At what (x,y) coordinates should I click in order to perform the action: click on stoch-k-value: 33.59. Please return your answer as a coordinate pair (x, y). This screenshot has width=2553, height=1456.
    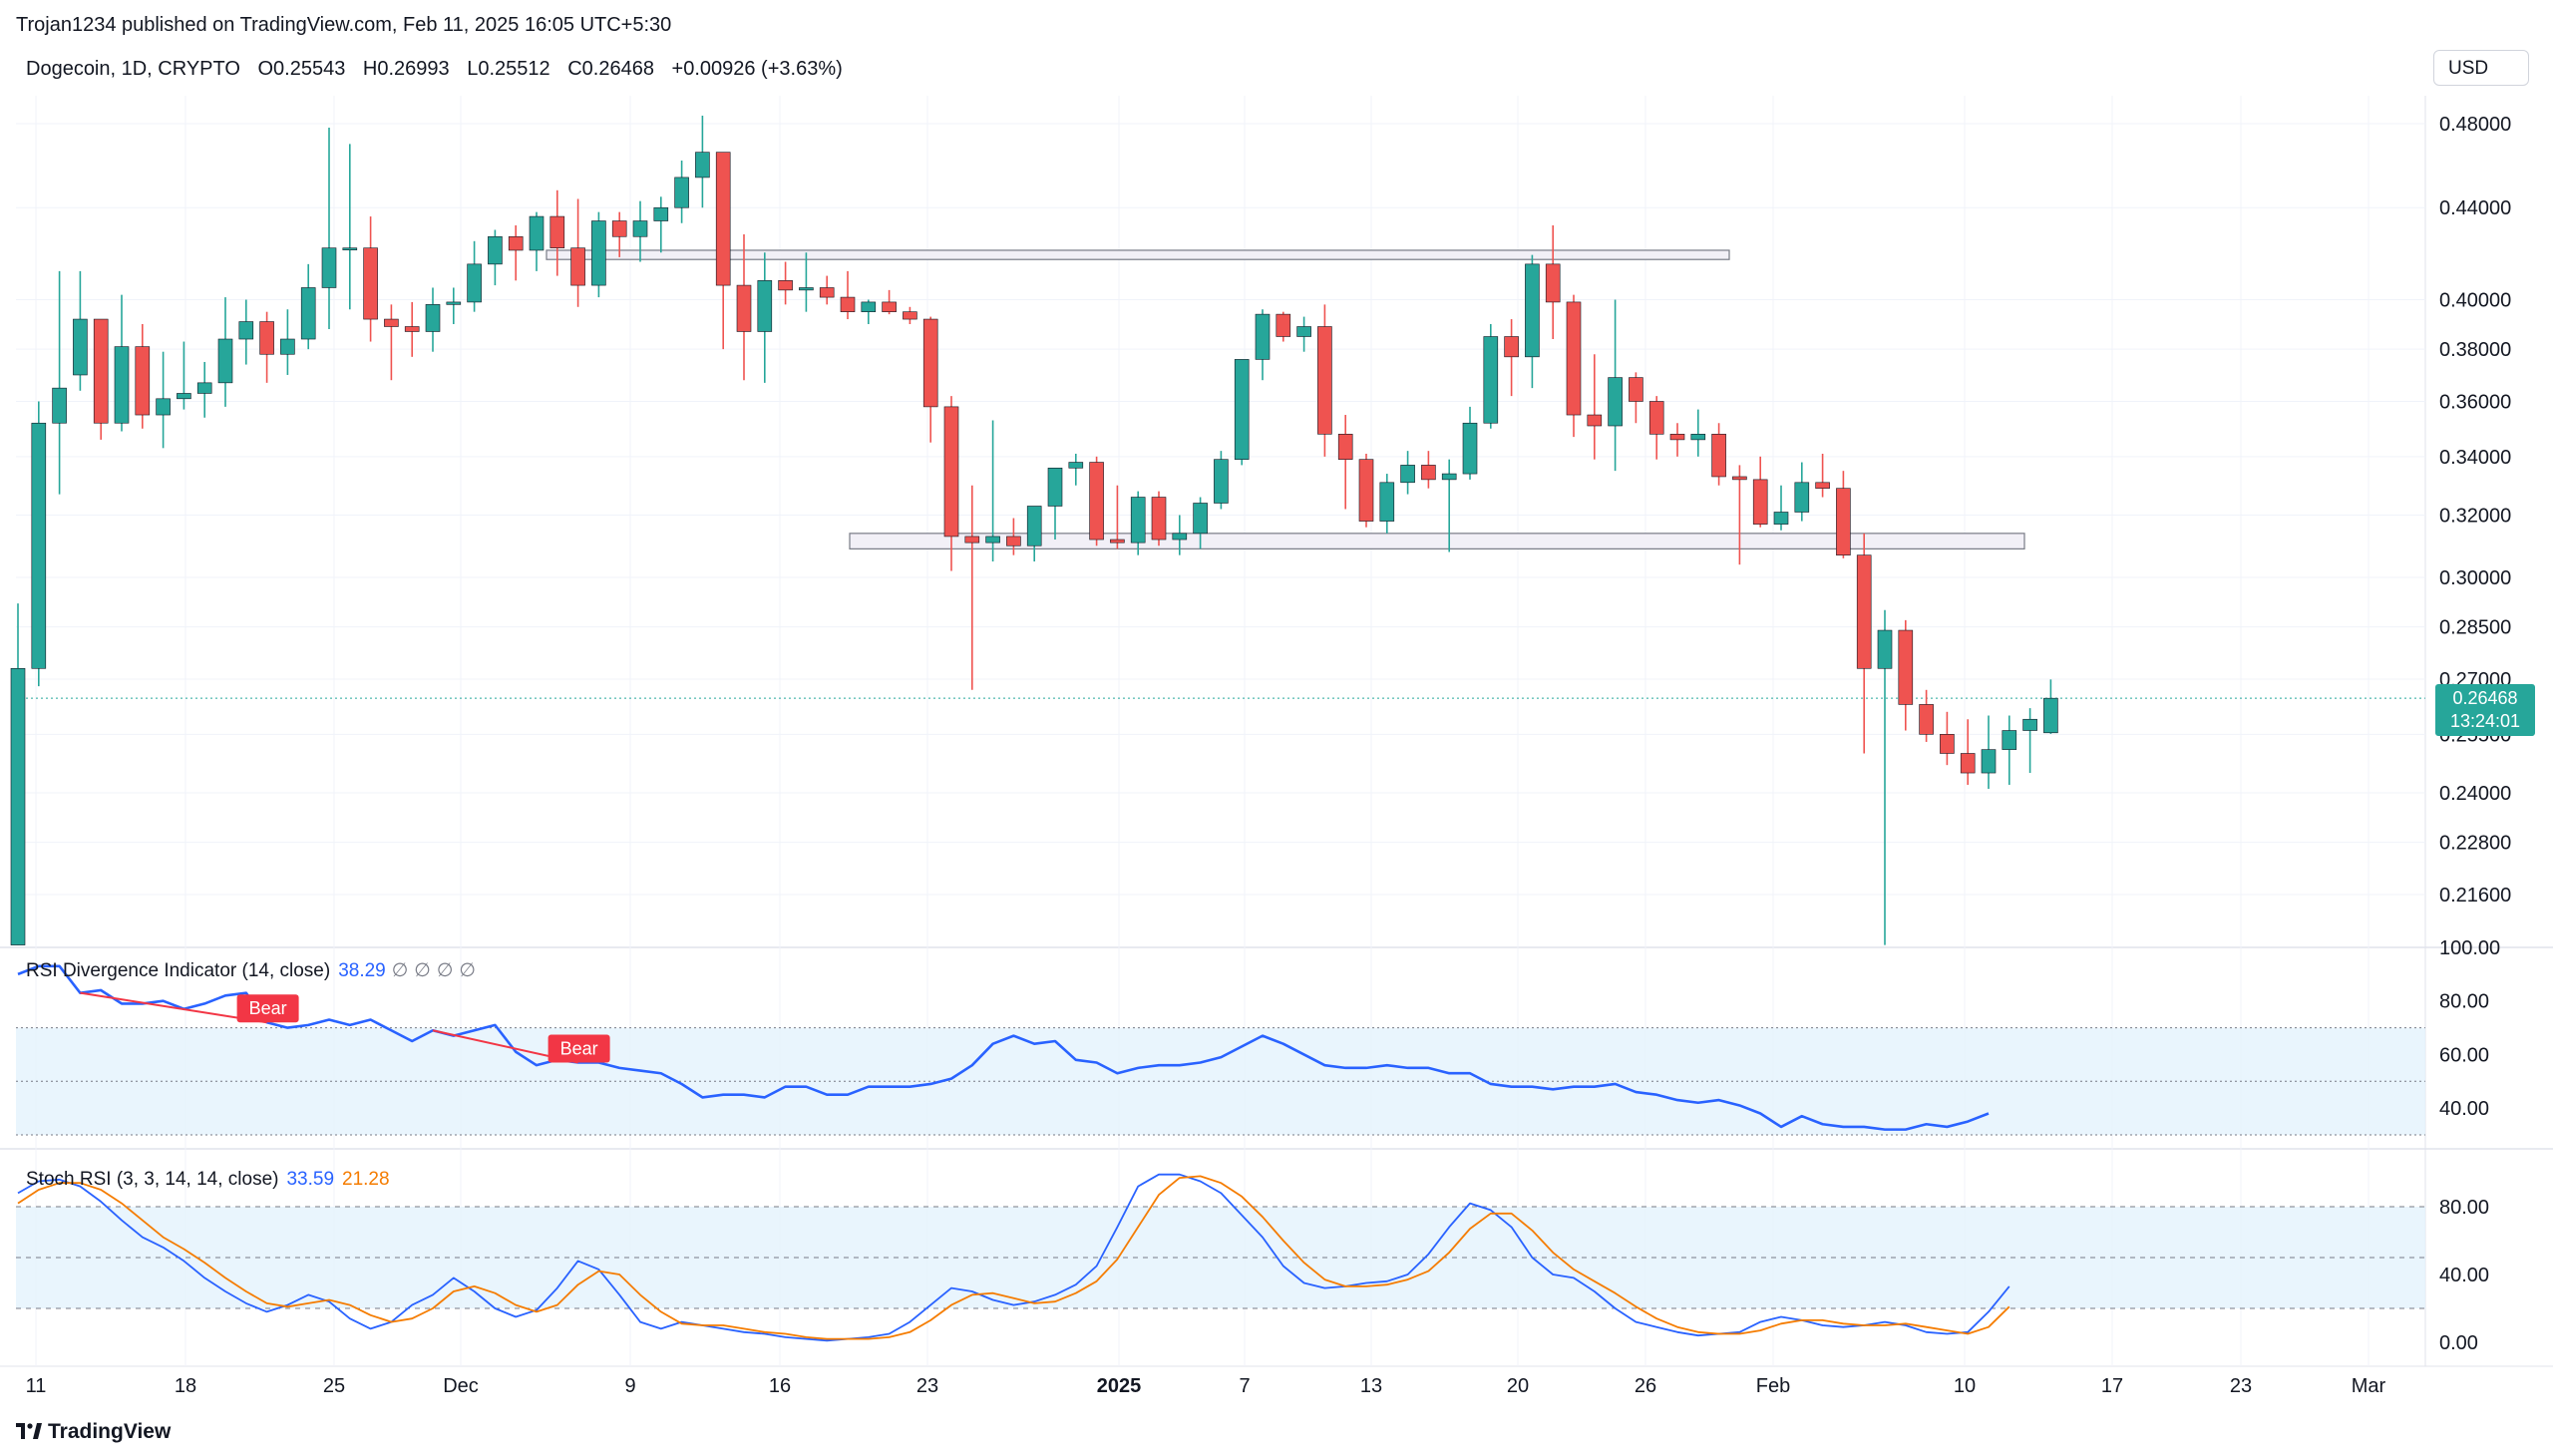
    Looking at the image, I should click on (310, 1179).